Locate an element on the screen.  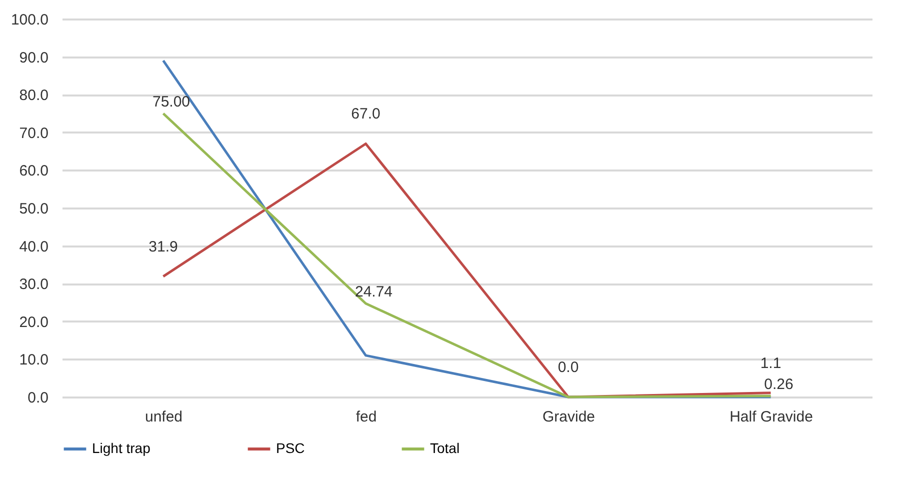
y-tick-label: 60.0 is located at coordinates (33, 171).